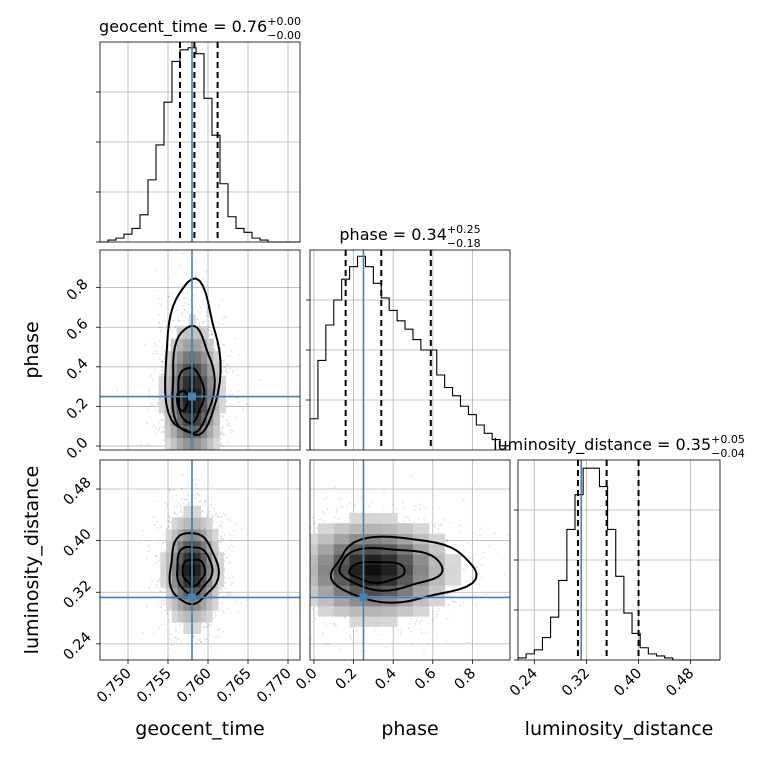 The width and height of the screenshot is (760, 760). What do you see at coordinates (391, 569) in the screenshot?
I see `contour-line` at bounding box center [391, 569].